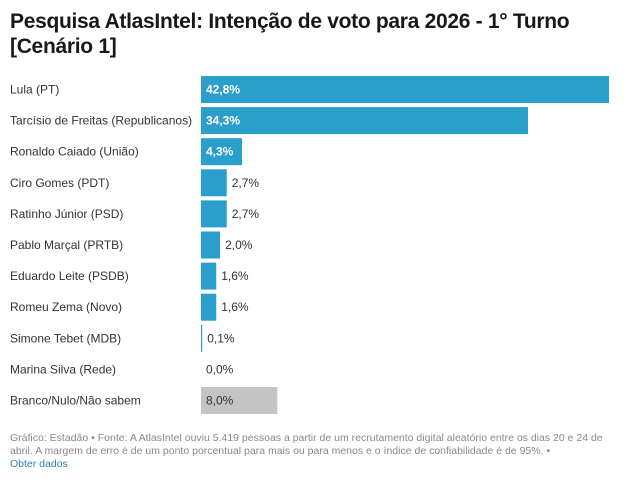 The width and height of the screenshot is (634, 487). Describe the element at coordinates (65, 338) in the screenshot. I see `category-label: Simone Tebet (MDB)` at that location.